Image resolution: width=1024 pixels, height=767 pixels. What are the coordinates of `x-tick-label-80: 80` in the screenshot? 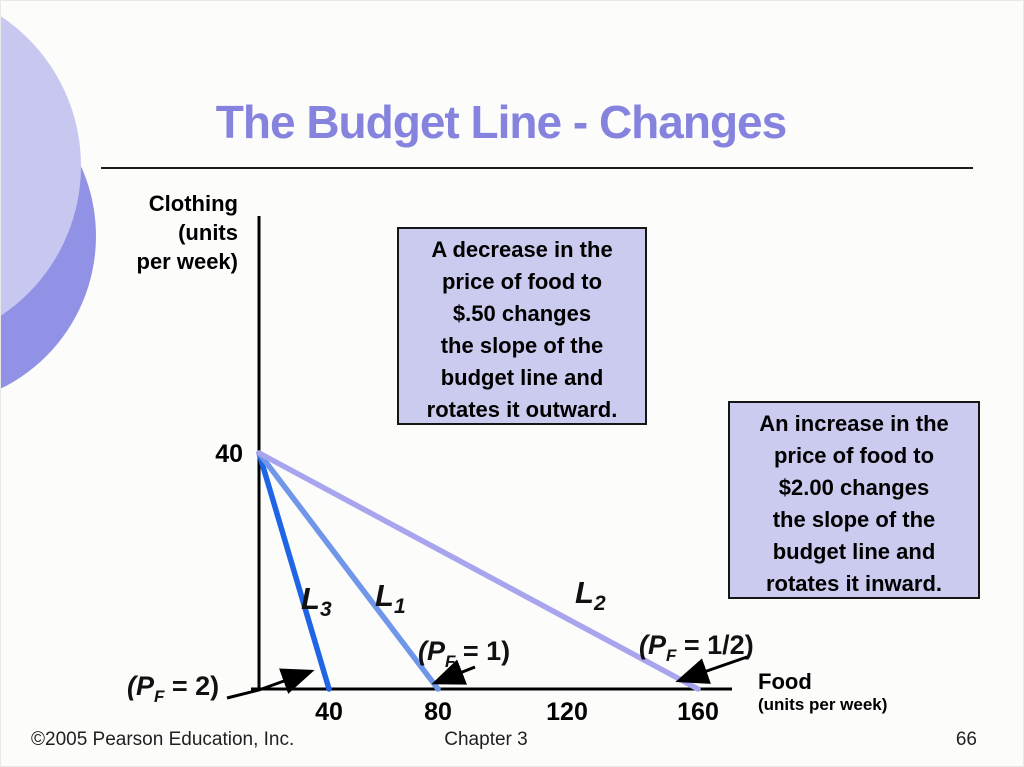 It's located at (438, 712).